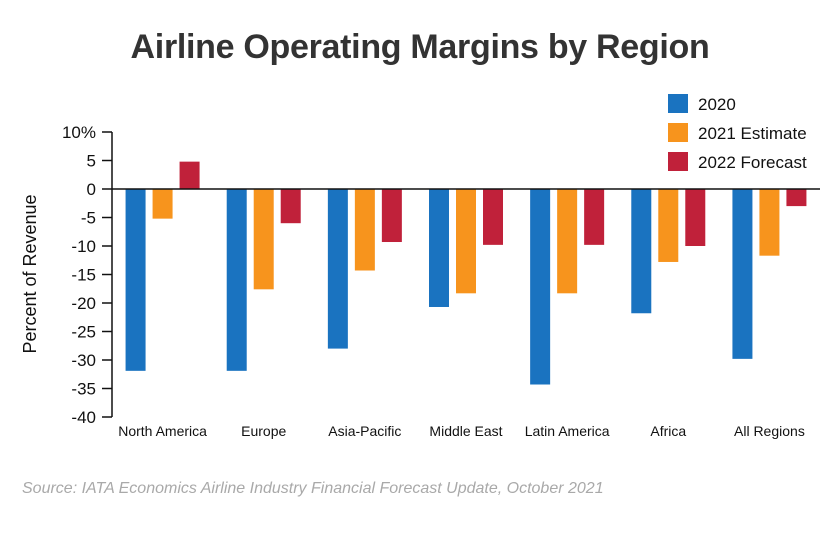 This screenshot has height=540, width=840. I want to click on y-tick-label: -20, so click(83, 303).